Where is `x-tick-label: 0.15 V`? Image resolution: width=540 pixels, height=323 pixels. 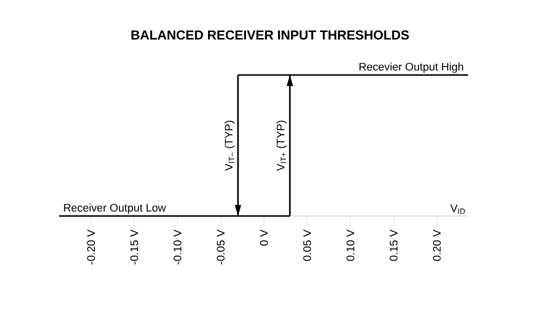
x-tick-label: 0.15 V is located at coordinates (394, 245).